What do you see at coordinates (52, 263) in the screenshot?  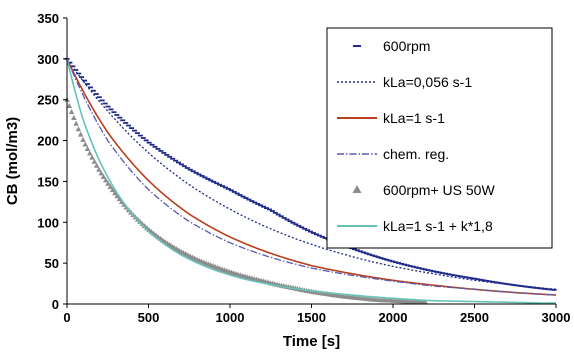 I see `y-tick-label: 50` at bounding box center [52, 263].